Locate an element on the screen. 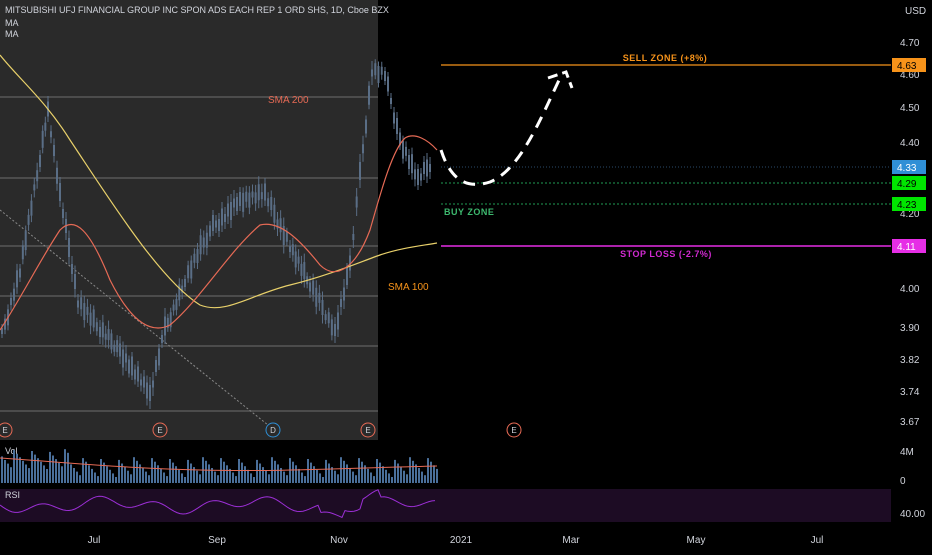 This screenshot has width=932, height=555. price-tick-label: 4.00 is located at coordinates (910, 289).